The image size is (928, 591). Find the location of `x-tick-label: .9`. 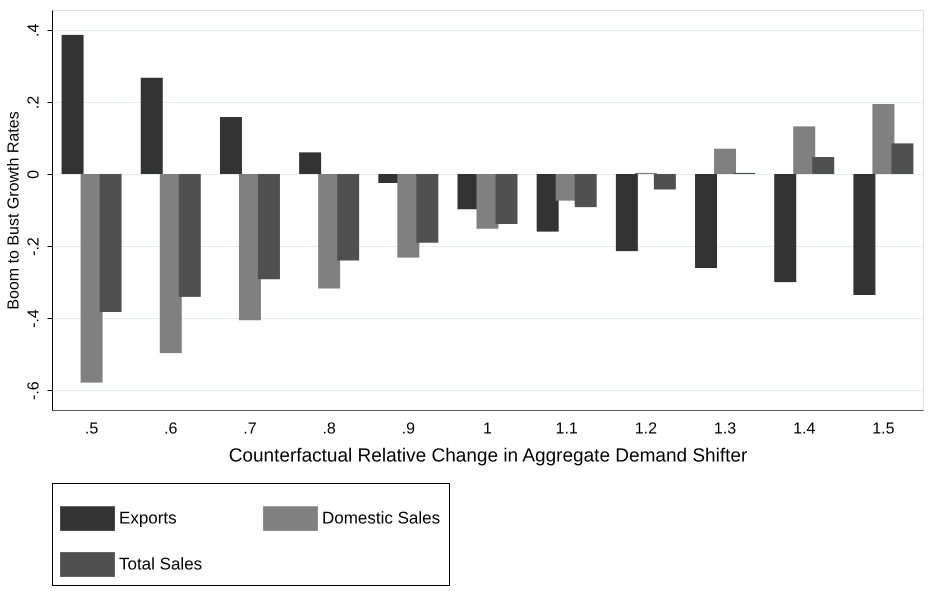

x-tick-label: .9 is located at coordinates (409, 429).